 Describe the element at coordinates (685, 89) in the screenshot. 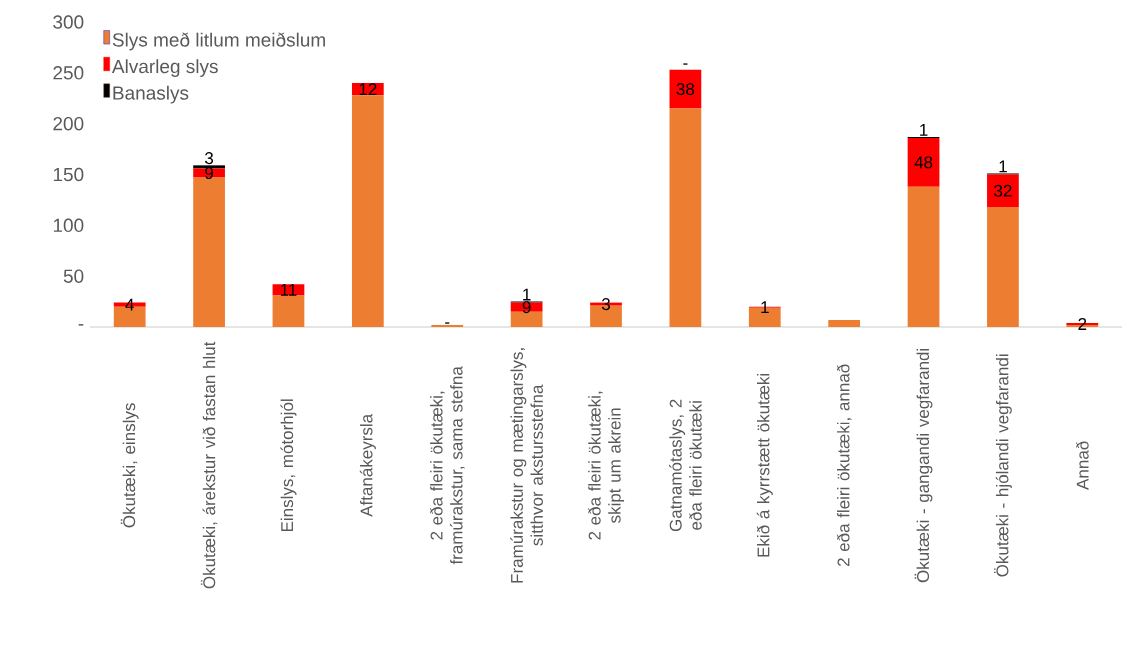

I see `data-label: 38` at that location.